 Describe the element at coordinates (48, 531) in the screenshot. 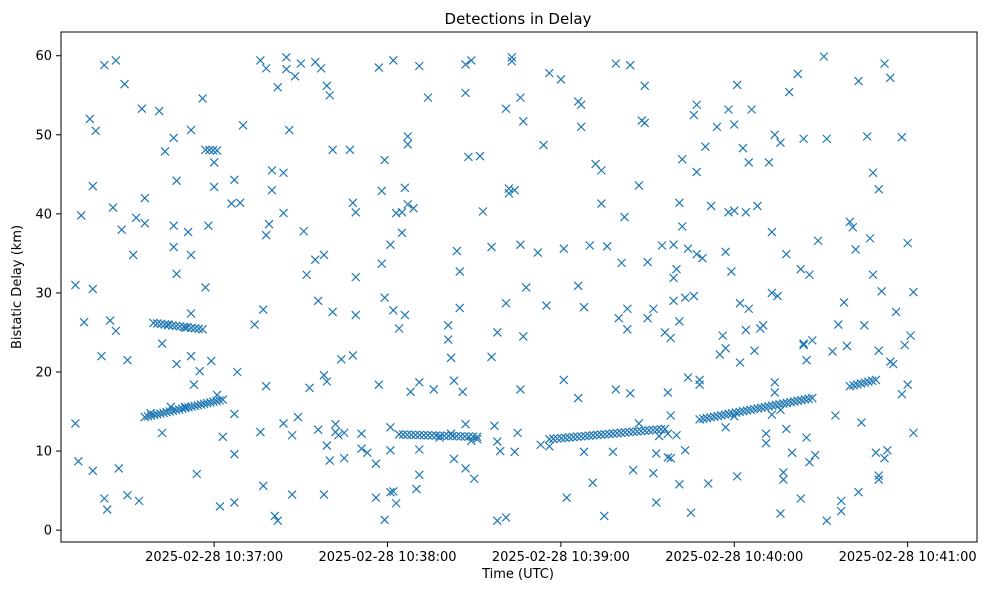

I see `y-tick-label: 0` at that location.